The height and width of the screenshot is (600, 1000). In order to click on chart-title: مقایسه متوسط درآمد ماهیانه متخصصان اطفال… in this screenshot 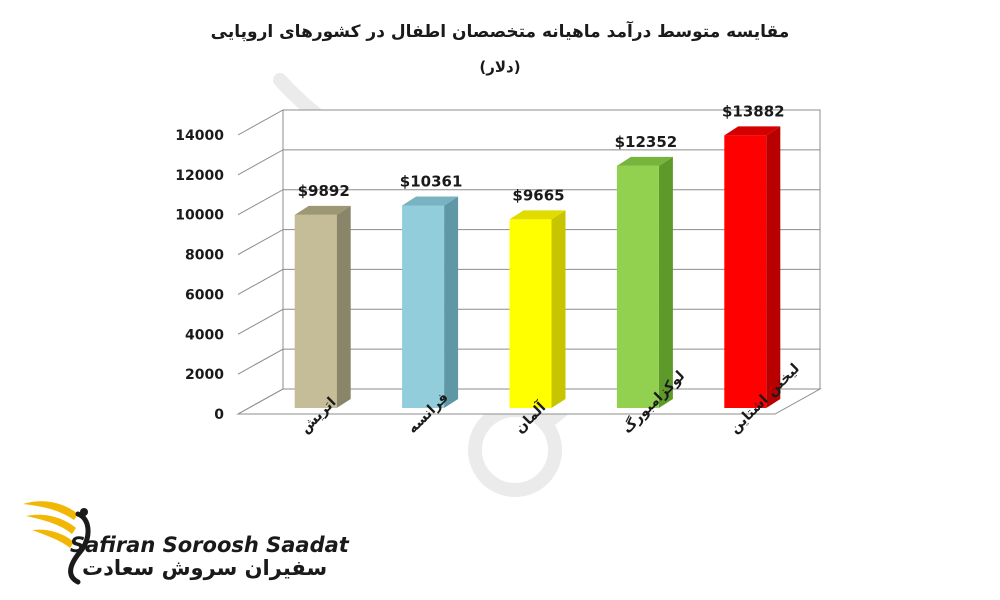, I will do `click(500, 32)`.